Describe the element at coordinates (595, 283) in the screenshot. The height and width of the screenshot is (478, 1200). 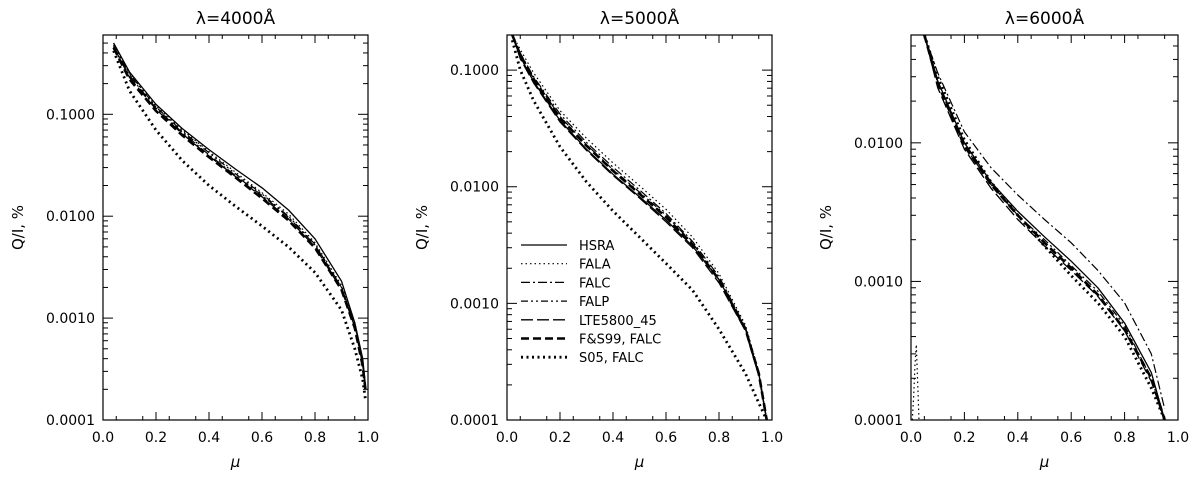
I see `legend-label: FALC` at that location.